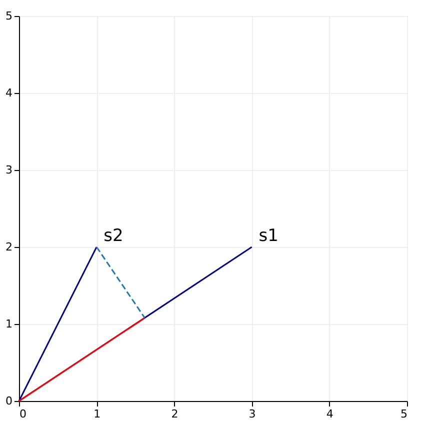 Image resolution: width=430 pixels, height=434 pixels. I want to click on x-tick-label: 5, so click(404, 414).